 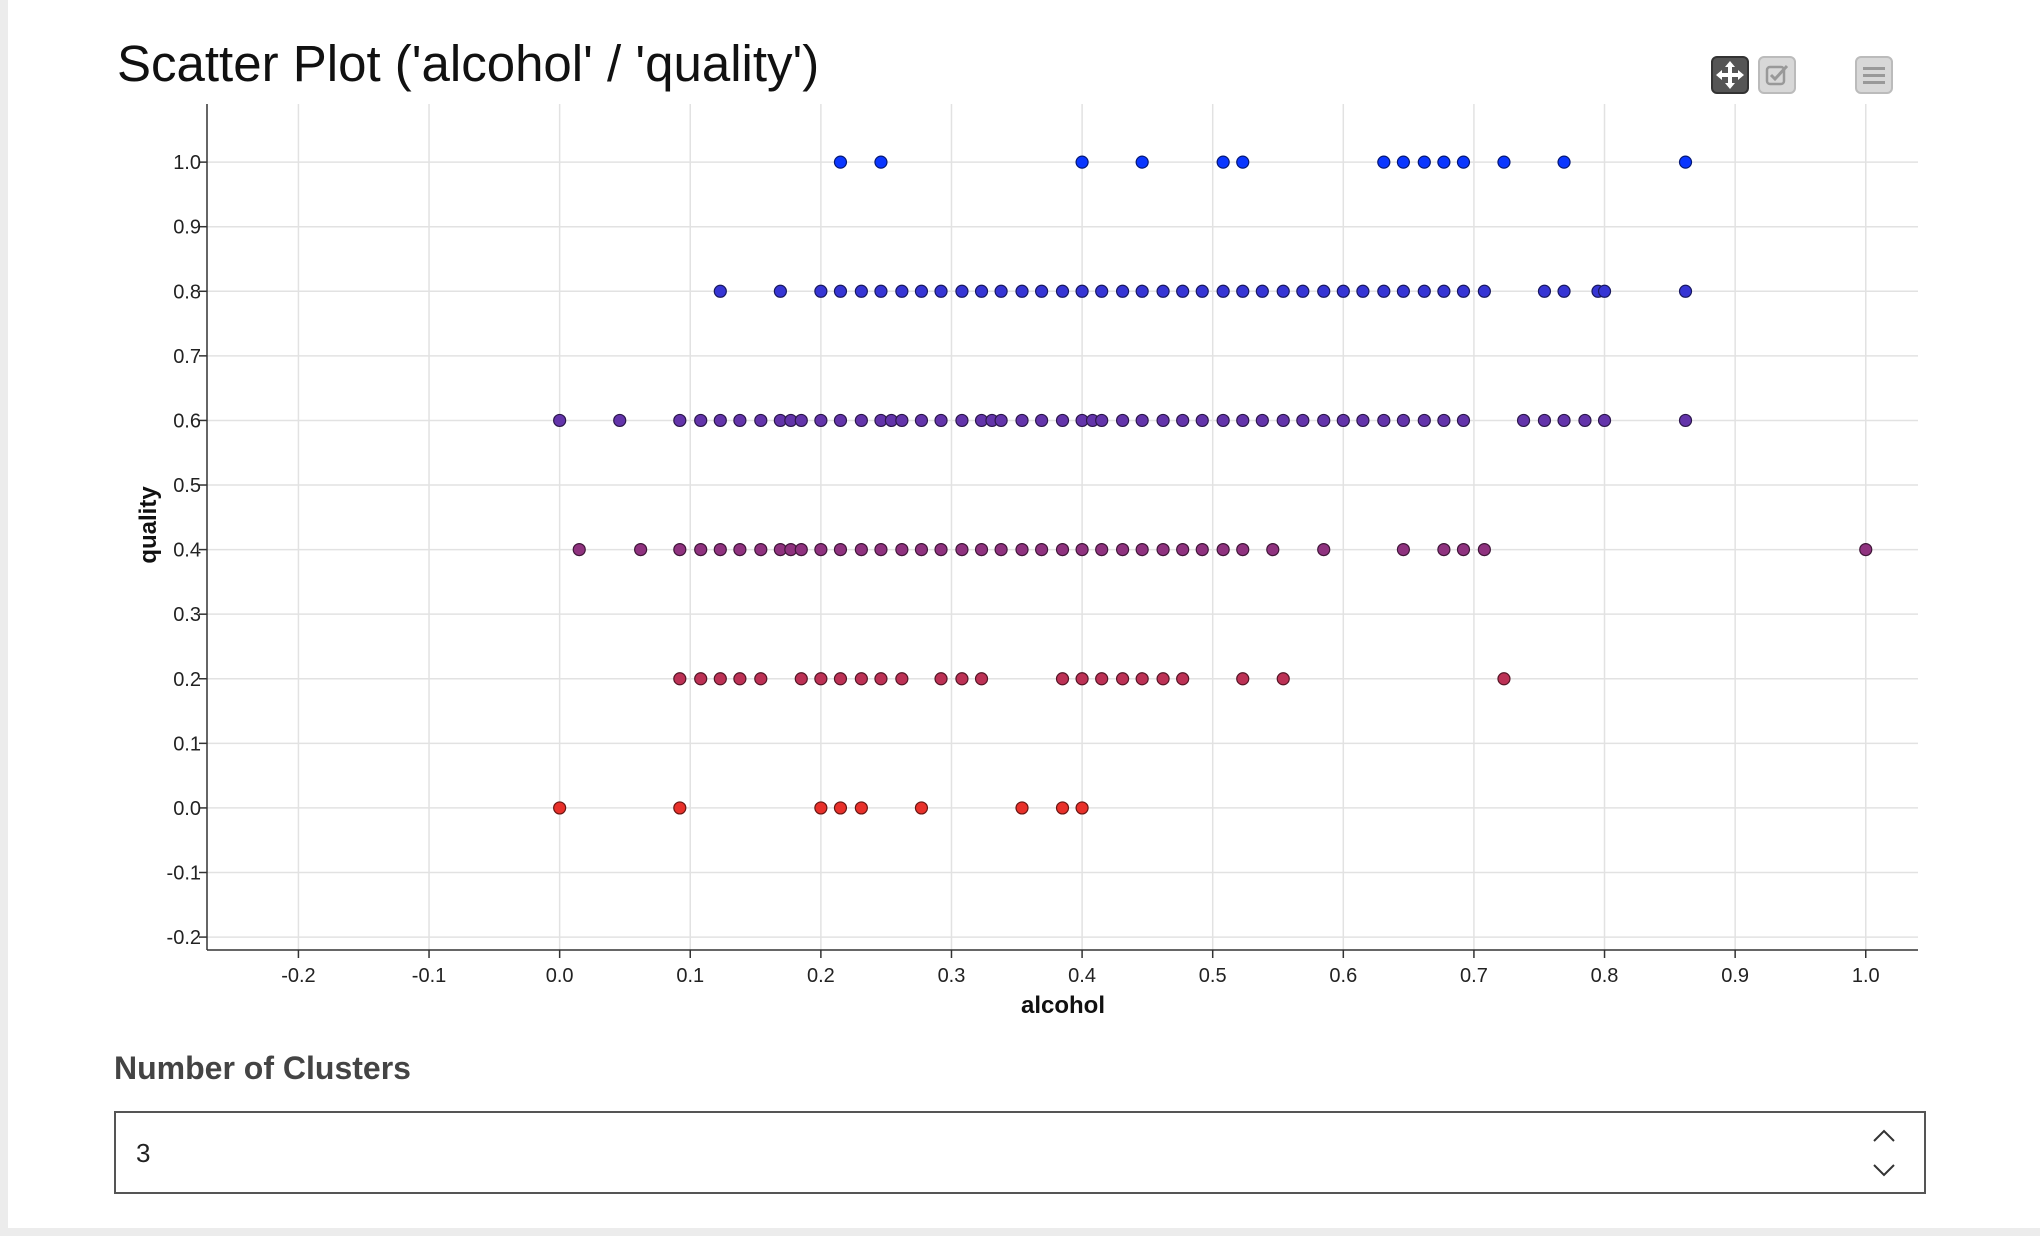 I want to click on pan-button, so click(x=1730, y=75).